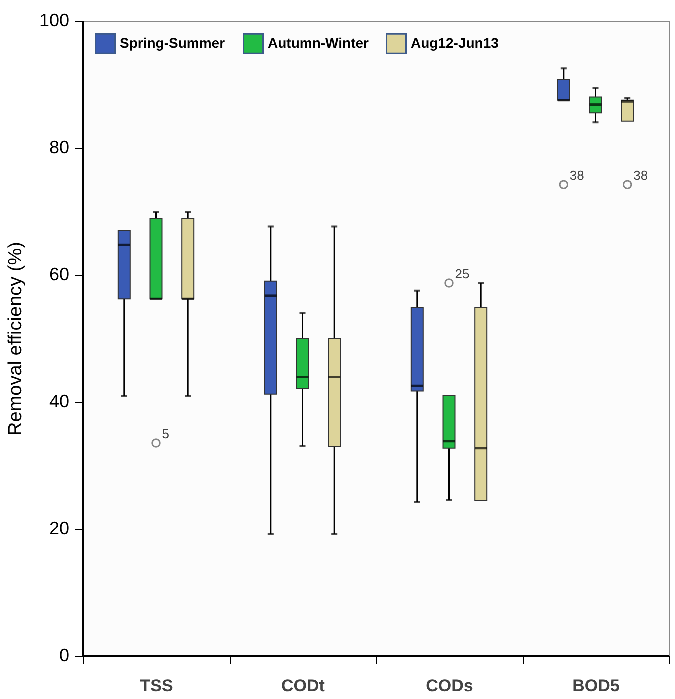  What do you see at coordinates (59, 274) in the screenshot?
I see `y-tick-label: 60` at bounding box center [59, 274].